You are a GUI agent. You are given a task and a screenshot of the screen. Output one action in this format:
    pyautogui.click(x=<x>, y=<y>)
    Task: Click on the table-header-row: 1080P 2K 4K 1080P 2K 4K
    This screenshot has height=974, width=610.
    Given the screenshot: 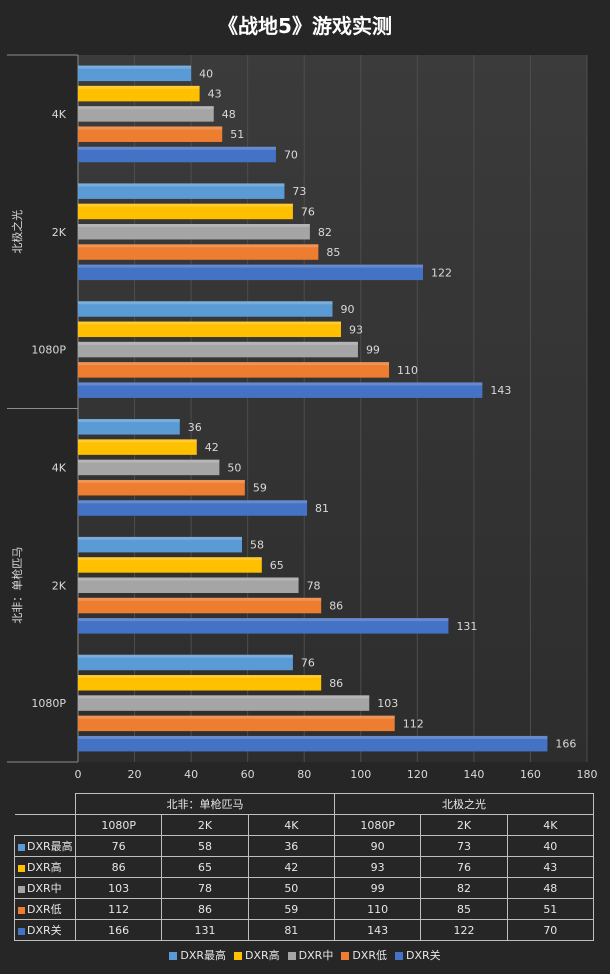 What is the action you would take?
    pyautogui.click(x=304, y=825)
    